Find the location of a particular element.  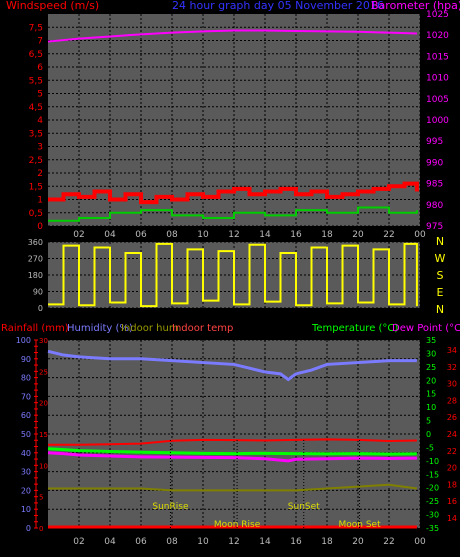

temperature-y-tick: -25 is located at coordinates (432, 501).